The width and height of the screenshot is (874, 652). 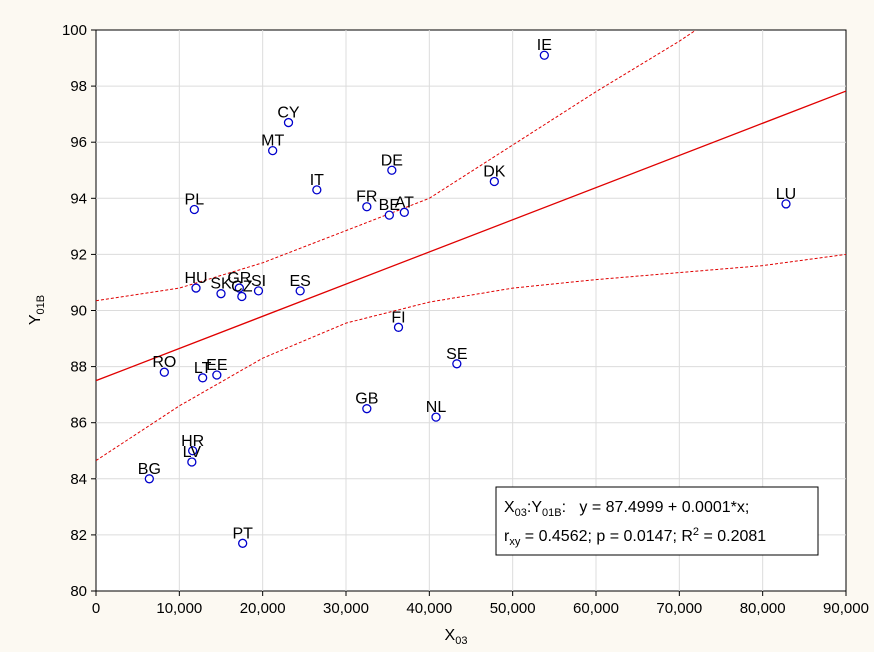 I want to click on point-label-es: ES, so click(x=299, y=281).